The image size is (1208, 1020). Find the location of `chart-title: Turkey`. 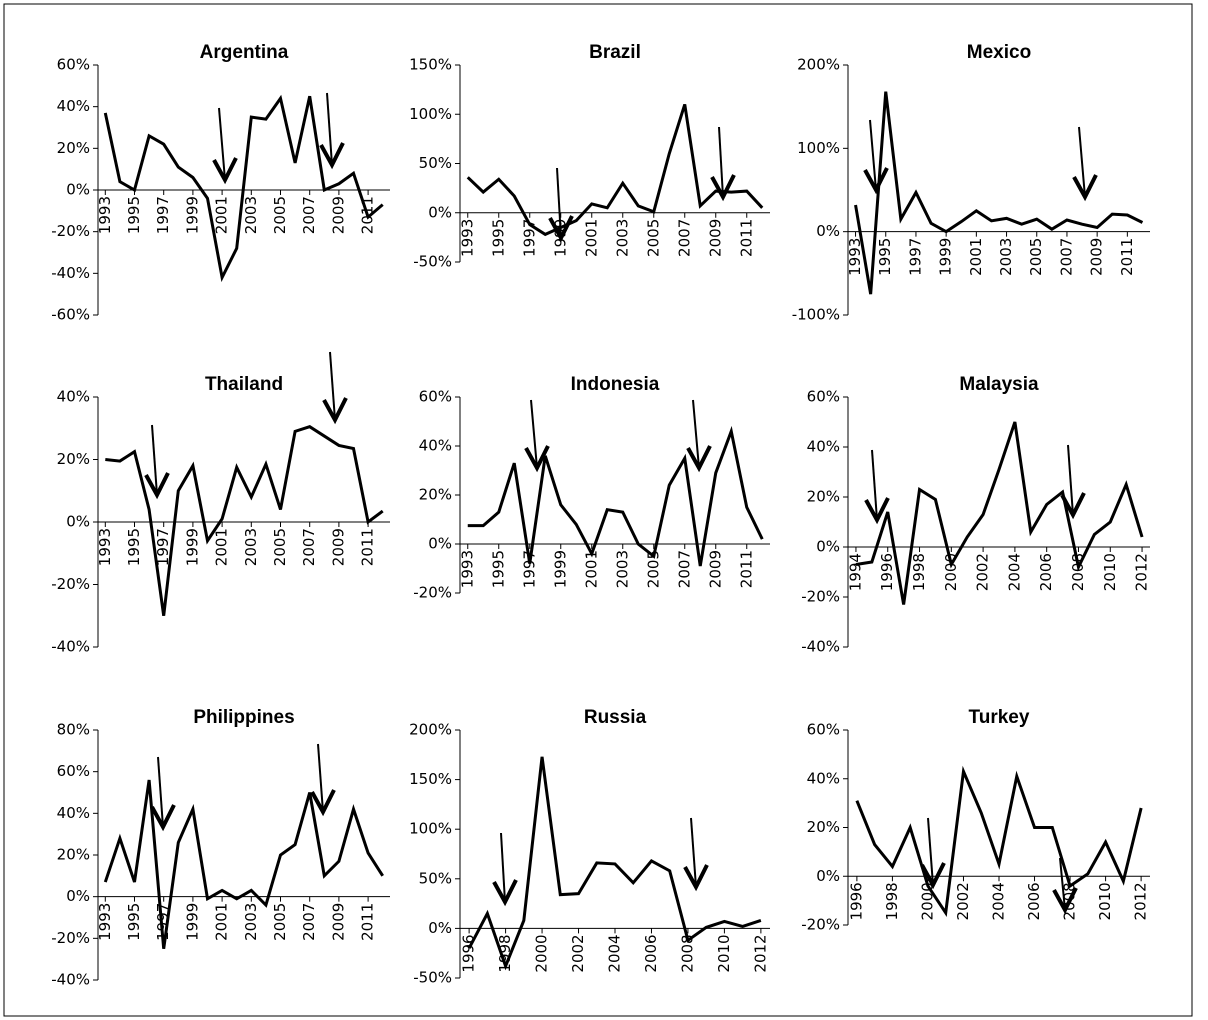

chart-title: Turkey is located at coordinates (999, 717).